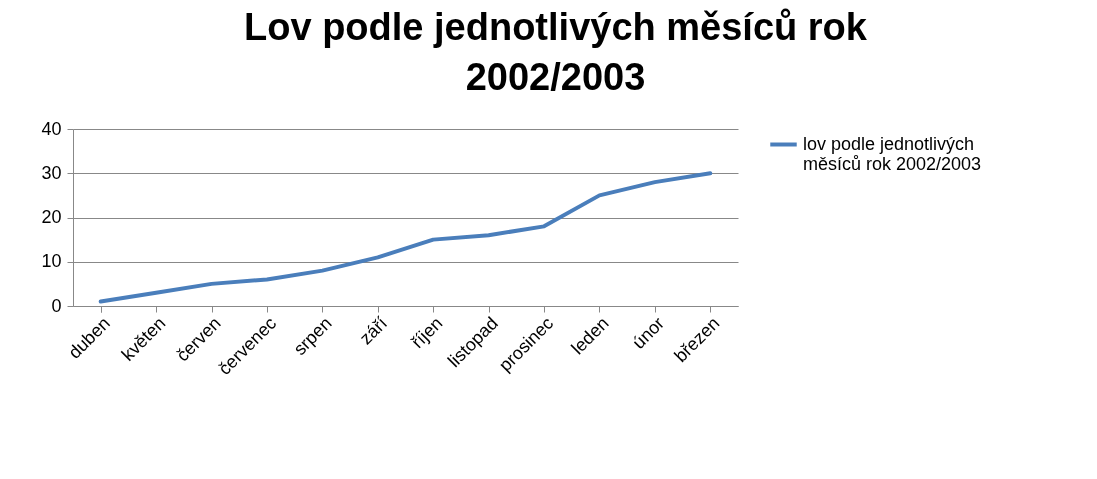 This screenshot has width=1097, height=479. What do you see at coordinates (56, 305) in the screenshot?
I see `y-tick-label: 0` at bounding box center [56, 305].